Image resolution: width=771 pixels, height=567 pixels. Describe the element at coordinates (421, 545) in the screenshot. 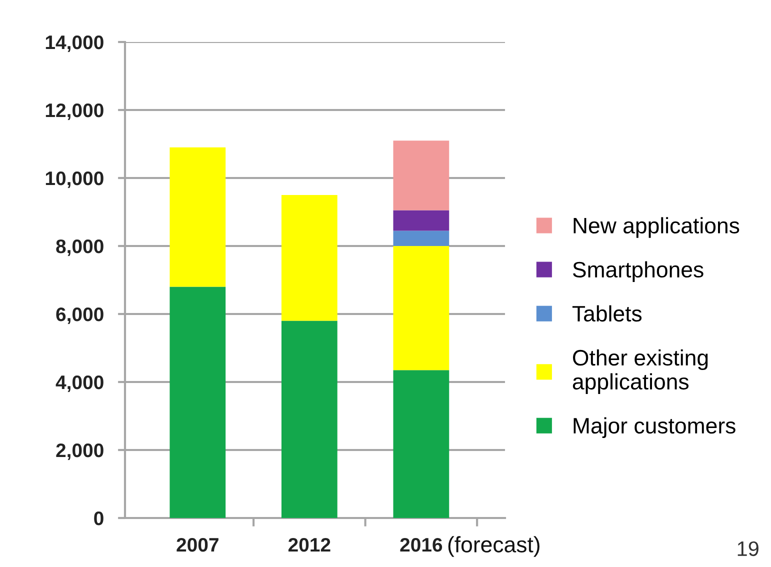

I see `x-tick-label: 2016` at that location.